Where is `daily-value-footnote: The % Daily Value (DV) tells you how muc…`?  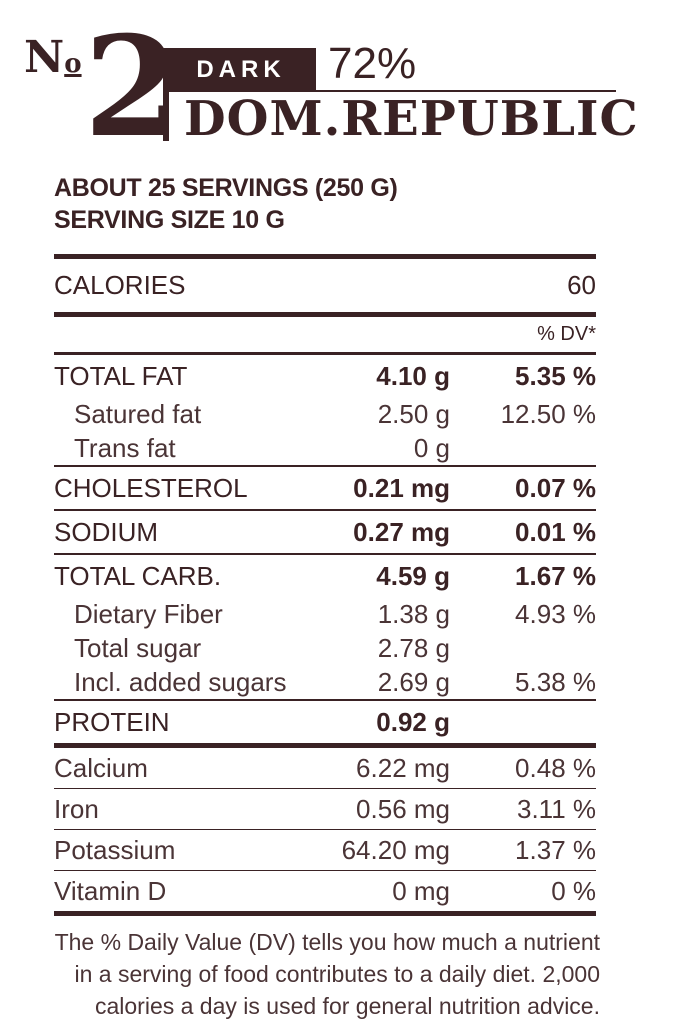
daily-value-footnote: The % Daily Value (DV) tells you how muc… is located at coordinates (320, 974).